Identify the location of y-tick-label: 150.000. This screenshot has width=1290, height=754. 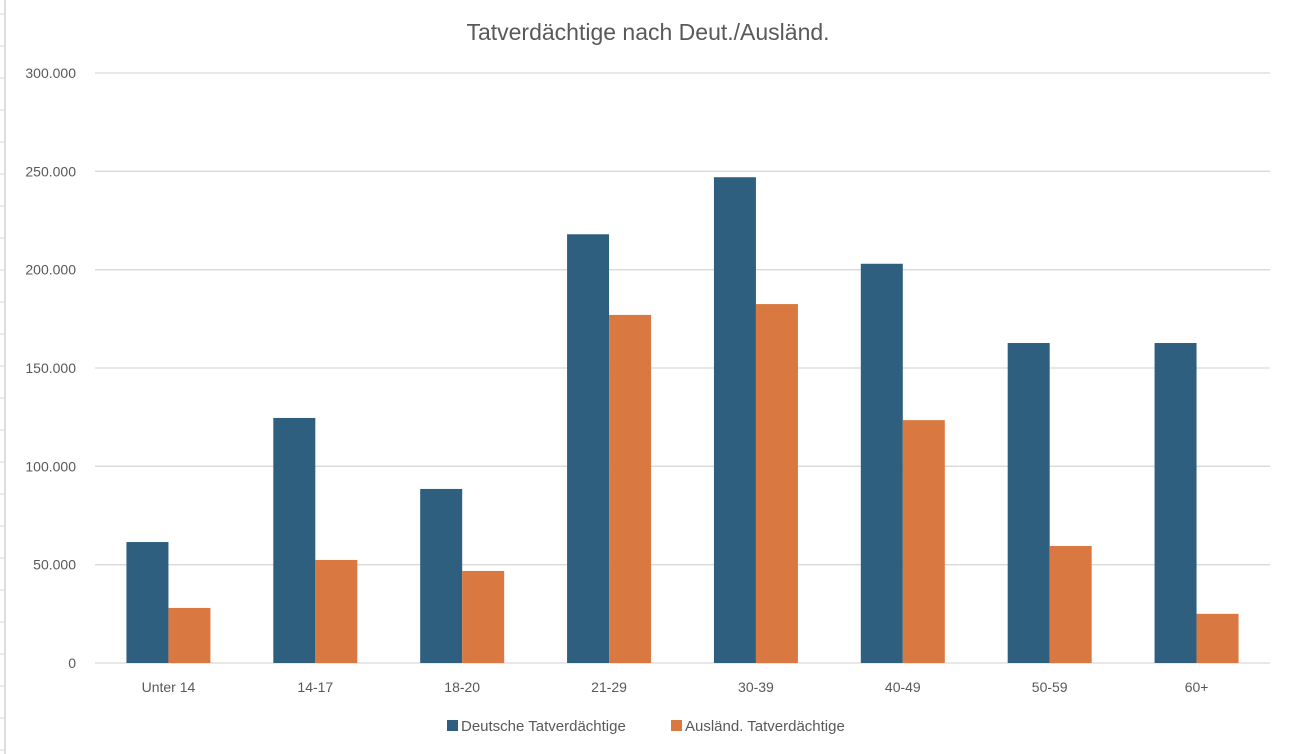
(50, 368).